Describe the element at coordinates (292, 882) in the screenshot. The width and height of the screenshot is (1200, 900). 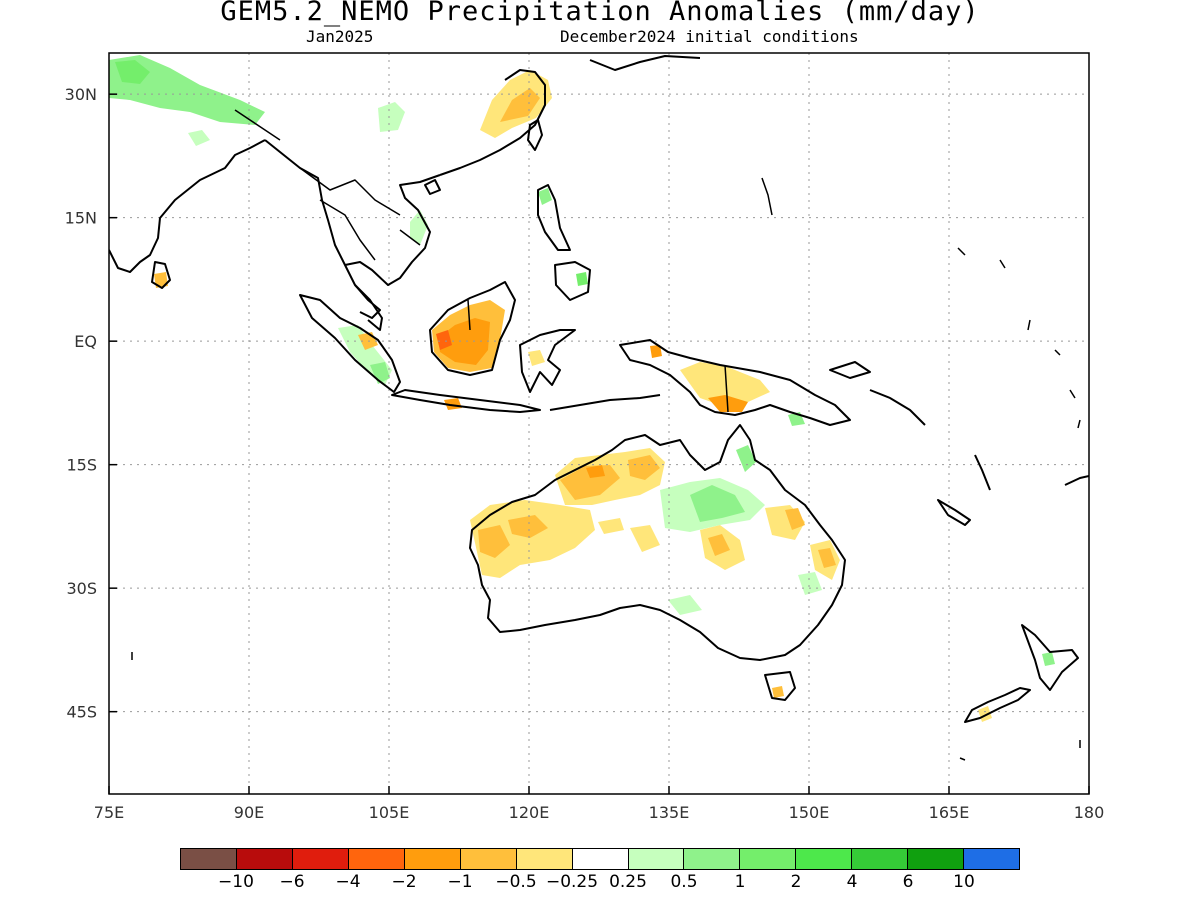
I see `colorbar-label: −6` at that location.